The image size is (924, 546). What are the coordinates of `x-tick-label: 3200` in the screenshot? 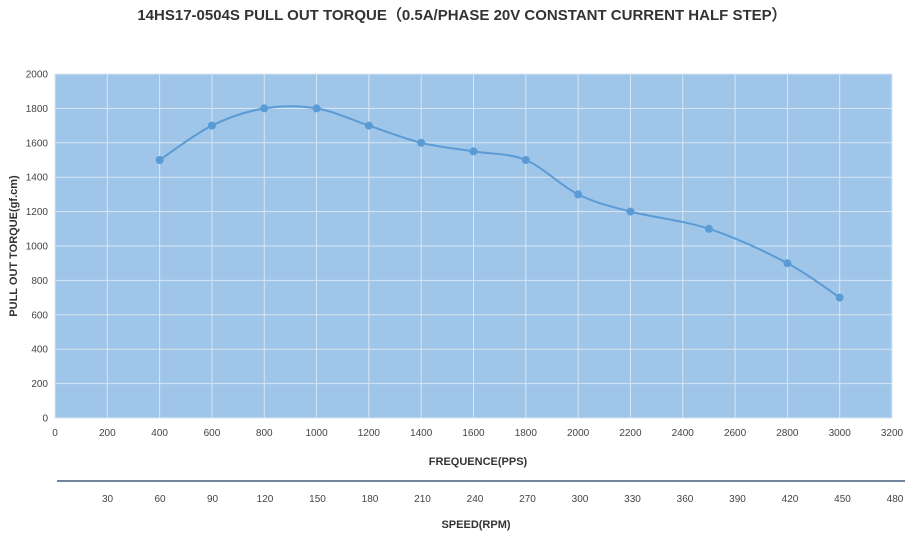 It's located at (892, 433).